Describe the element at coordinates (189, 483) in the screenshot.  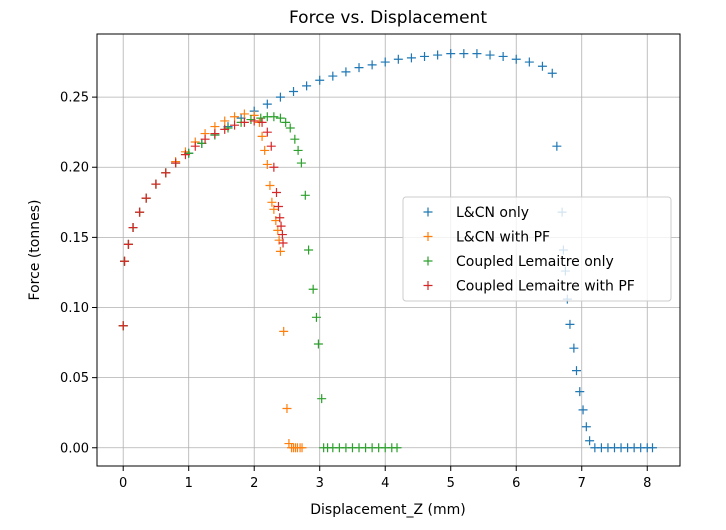
I see `x-tick-label: 1` at that location.